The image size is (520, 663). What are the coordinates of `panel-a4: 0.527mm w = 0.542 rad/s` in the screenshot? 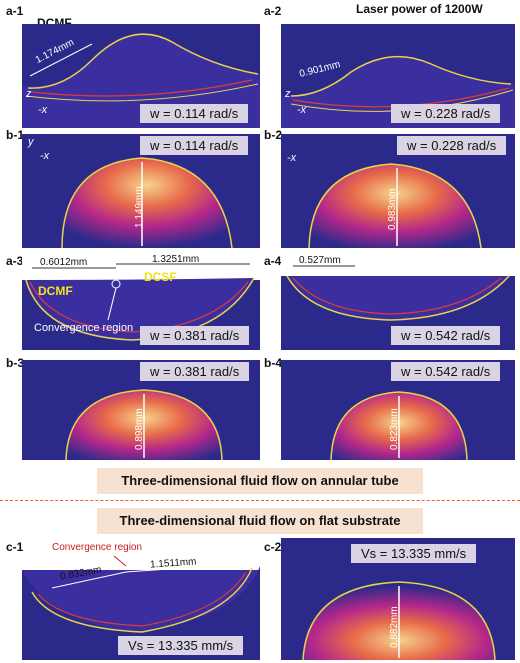 It's located at (398, 302).